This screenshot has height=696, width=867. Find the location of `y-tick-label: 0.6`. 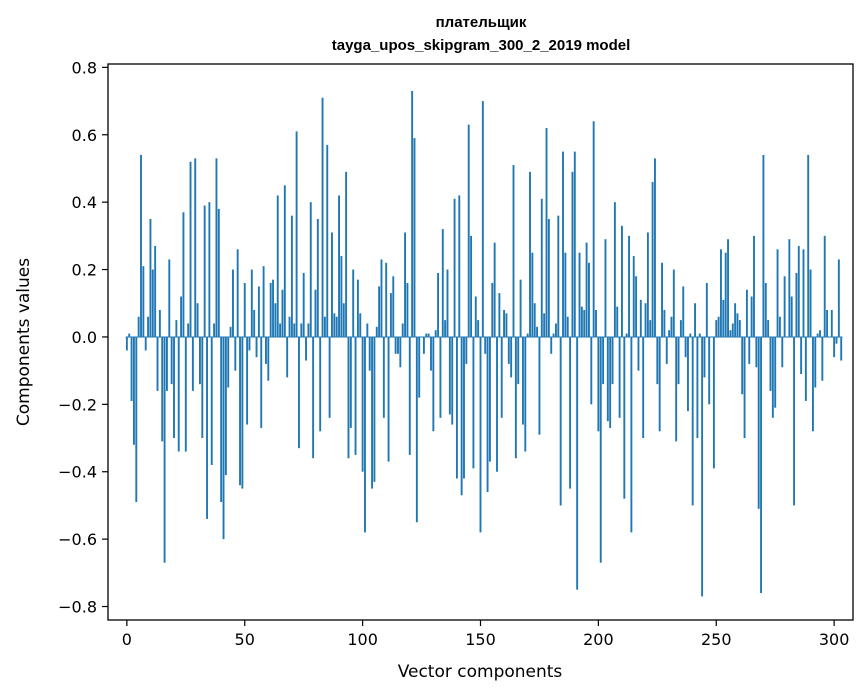

y-tick-label: 0.6 is located at coordinates (84, 135).